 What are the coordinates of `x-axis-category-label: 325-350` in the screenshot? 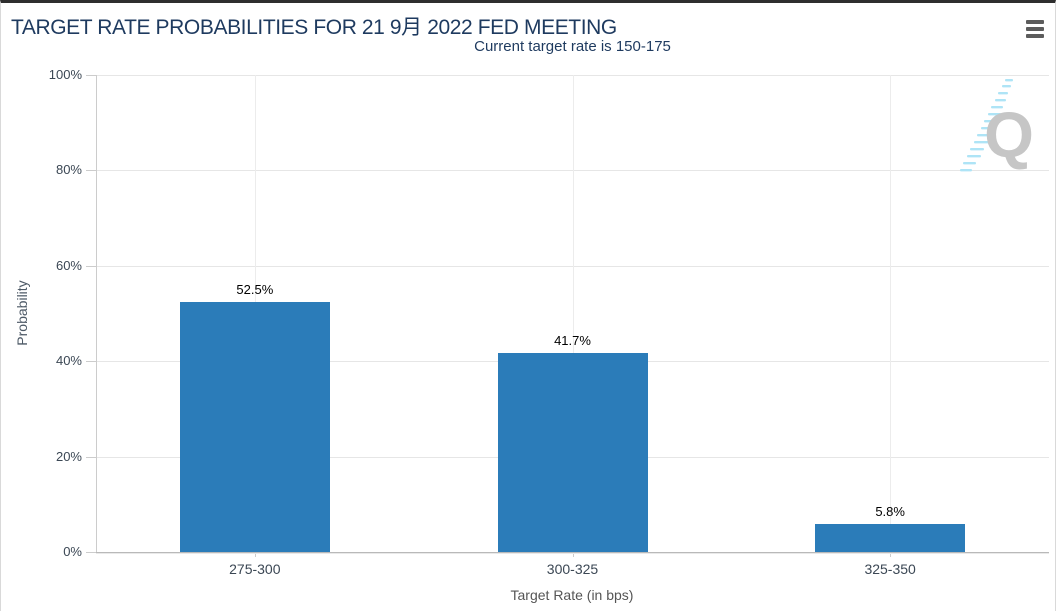 It's located at (890, 569).